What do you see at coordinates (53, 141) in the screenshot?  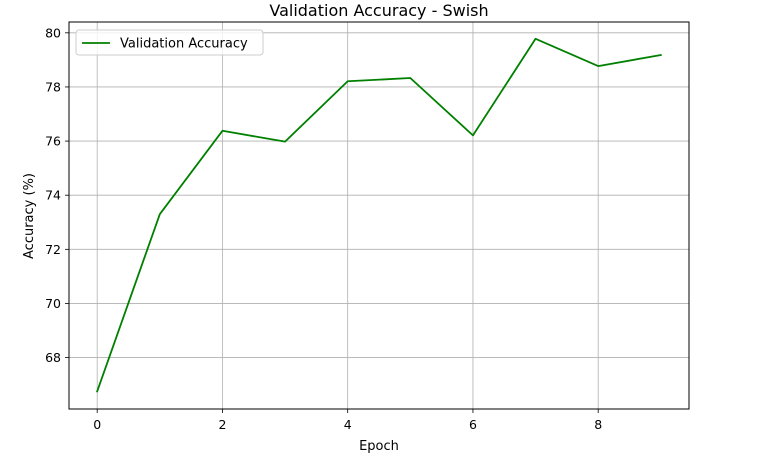 I see `y-tick-label-76: 76` at bounding box center [53, 141].